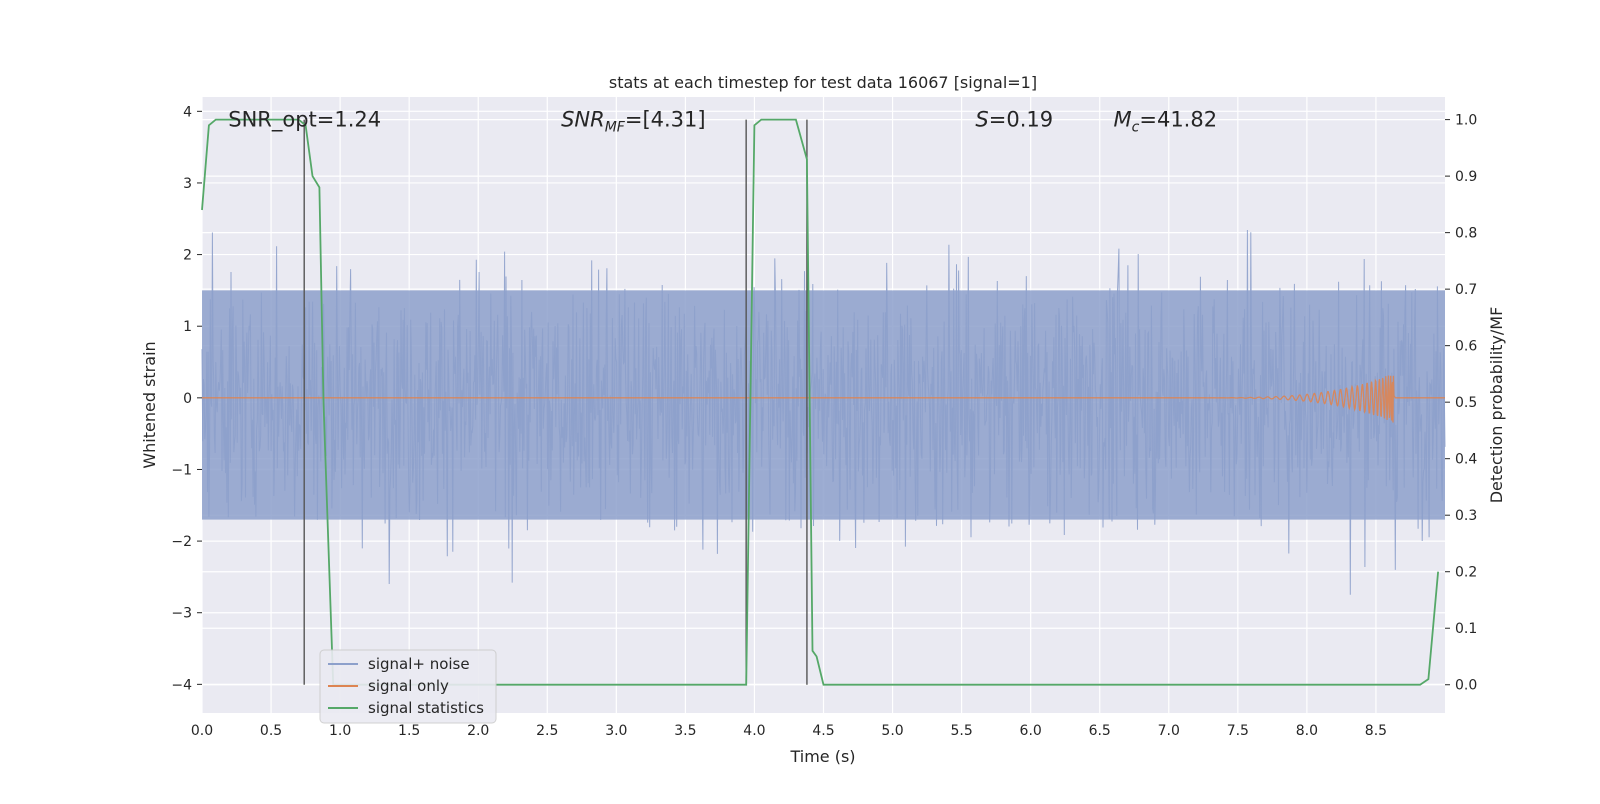  I want to click on y-left-tick-label-2: 2, so click(187, 256).